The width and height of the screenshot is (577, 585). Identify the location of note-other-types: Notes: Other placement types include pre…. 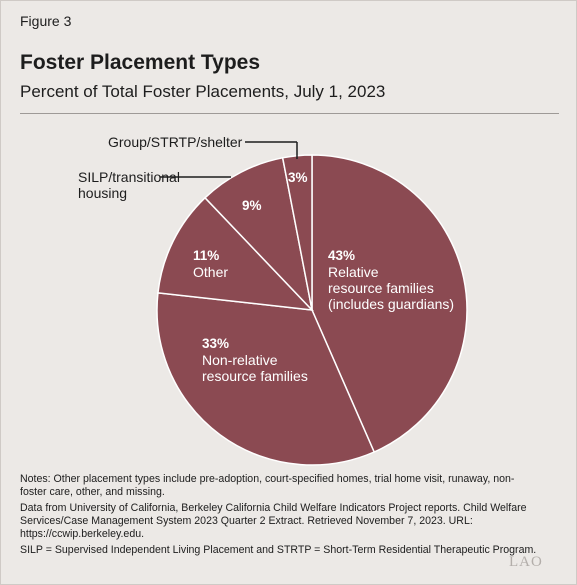
(267, 485).